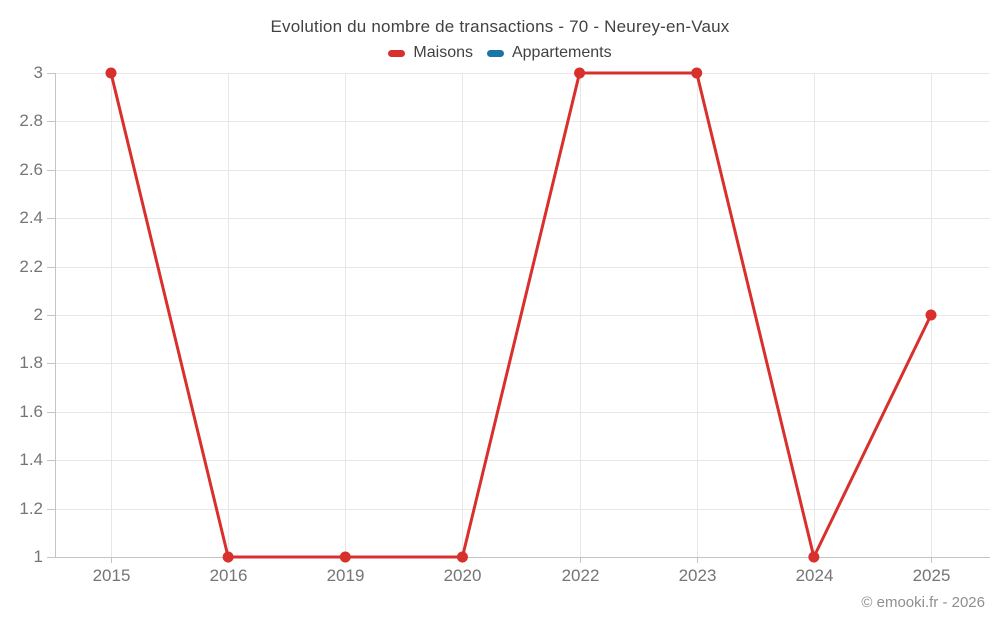 The width and height of the screenshot is (1000, 625). Describe the element at coordinates (228, 557) in the screenshot. I see `data-point-maisons-2016` at that location.